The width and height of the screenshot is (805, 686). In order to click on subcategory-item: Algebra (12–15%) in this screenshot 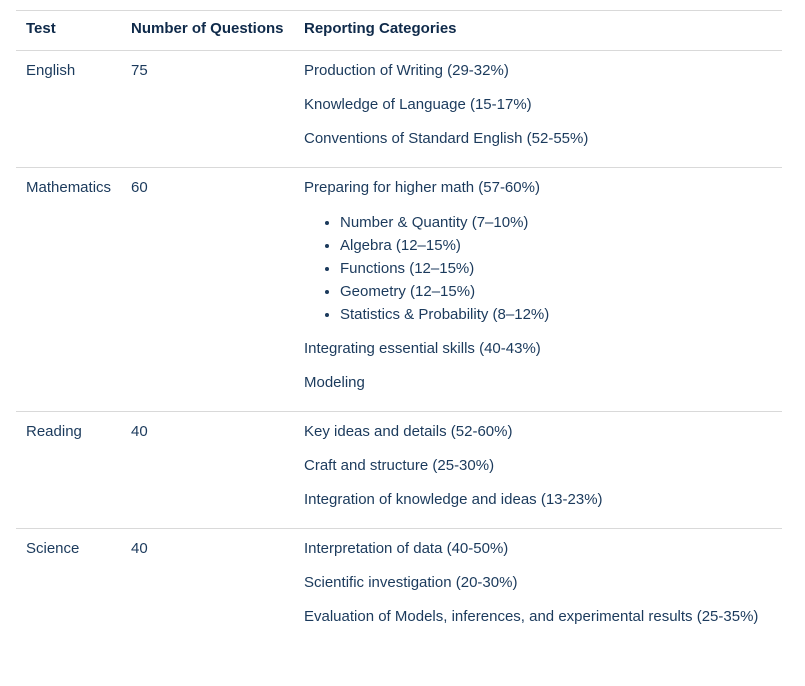, I will do `click(561, 245)`.